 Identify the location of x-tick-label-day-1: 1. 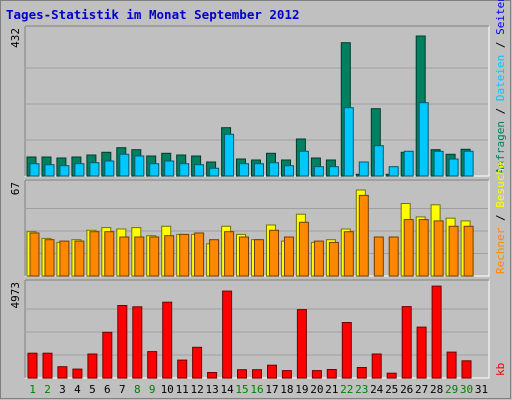
(32, 389).